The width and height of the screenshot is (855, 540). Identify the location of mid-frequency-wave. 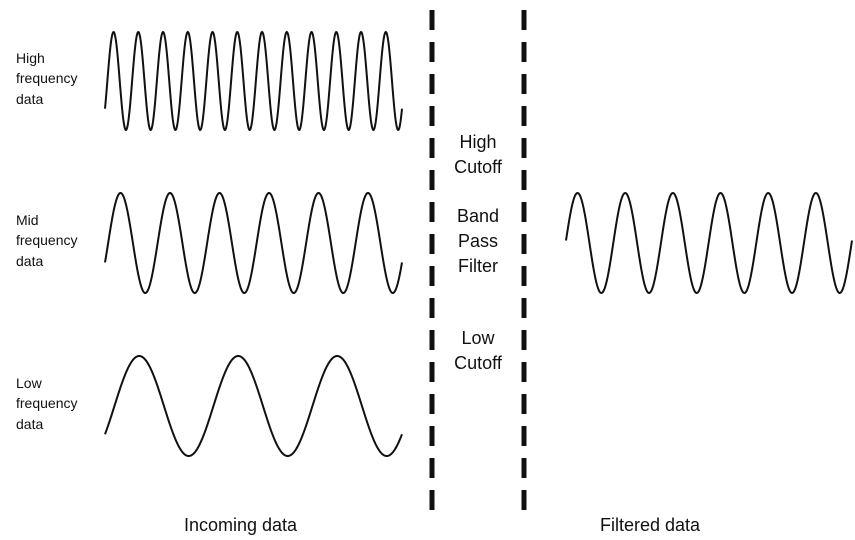
(253, 243).